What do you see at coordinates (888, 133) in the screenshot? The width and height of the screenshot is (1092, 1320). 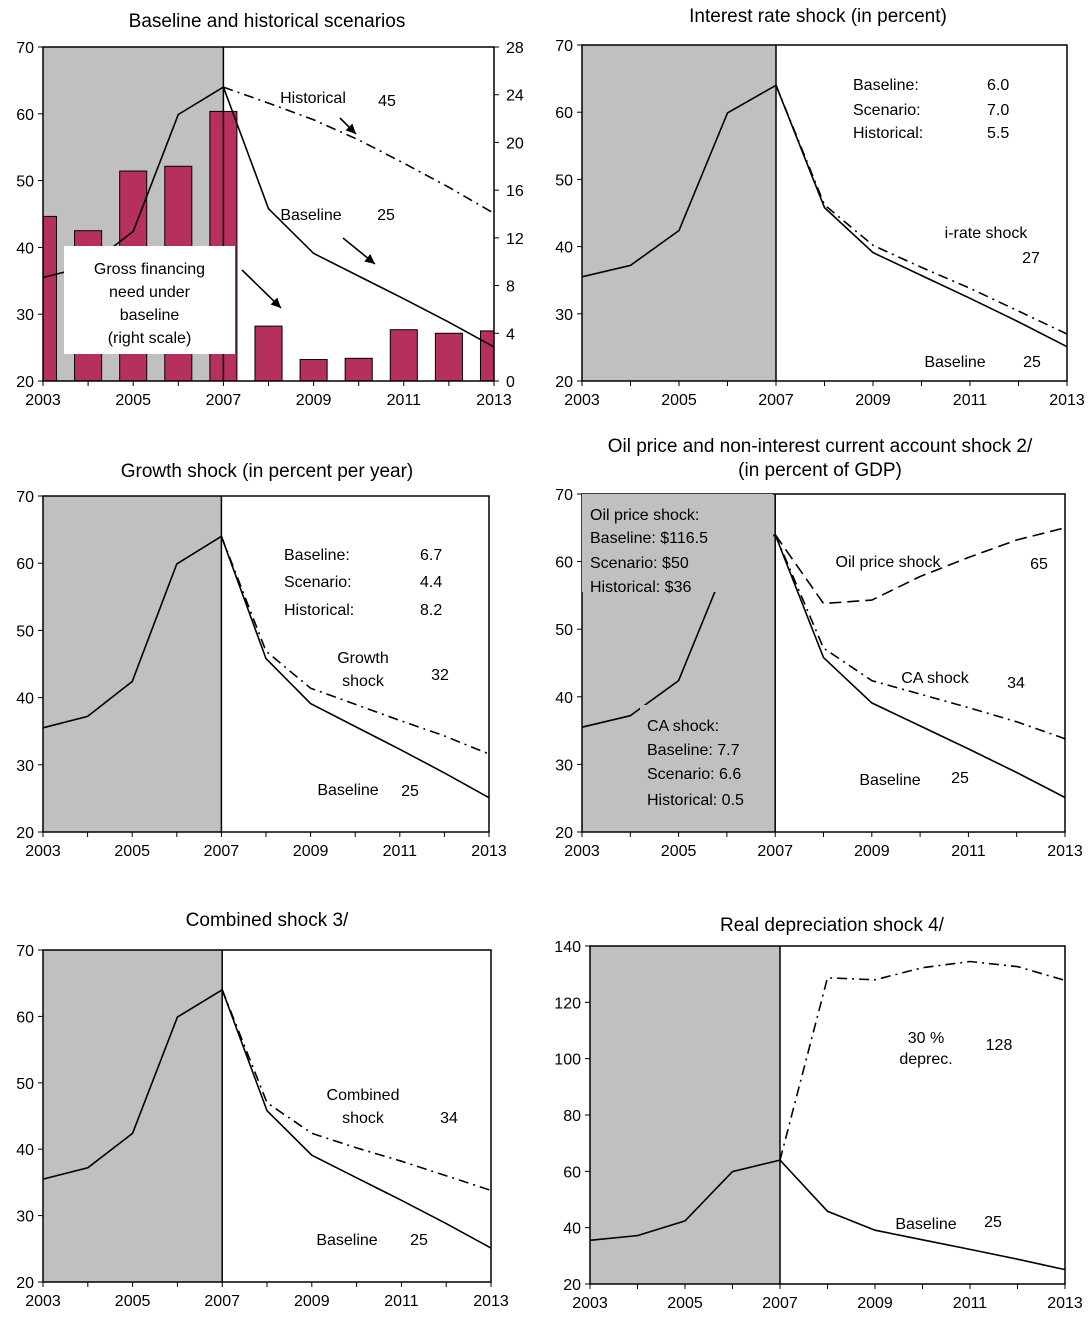 I see `info-label: Historical:` at bounding box center [888, 133].